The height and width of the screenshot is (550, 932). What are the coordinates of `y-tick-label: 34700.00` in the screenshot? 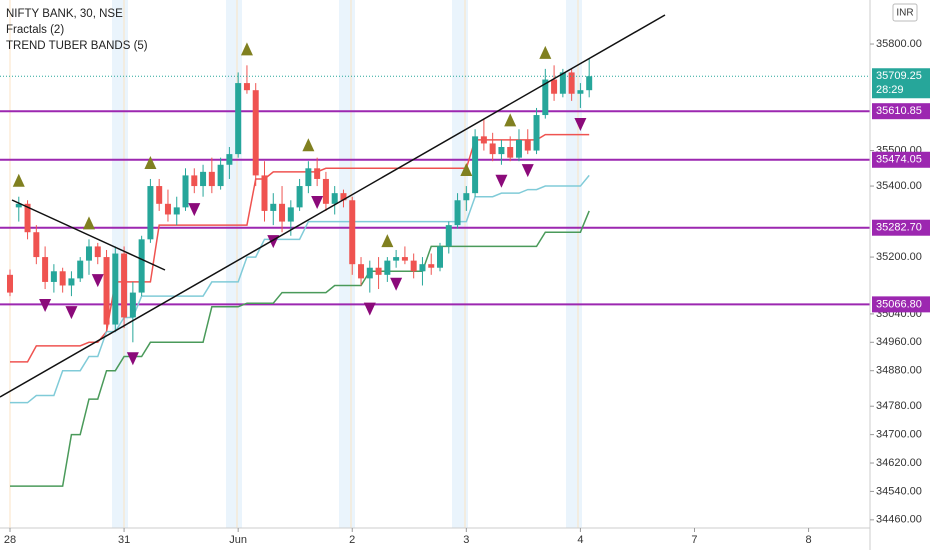 It's located at (899, 435).